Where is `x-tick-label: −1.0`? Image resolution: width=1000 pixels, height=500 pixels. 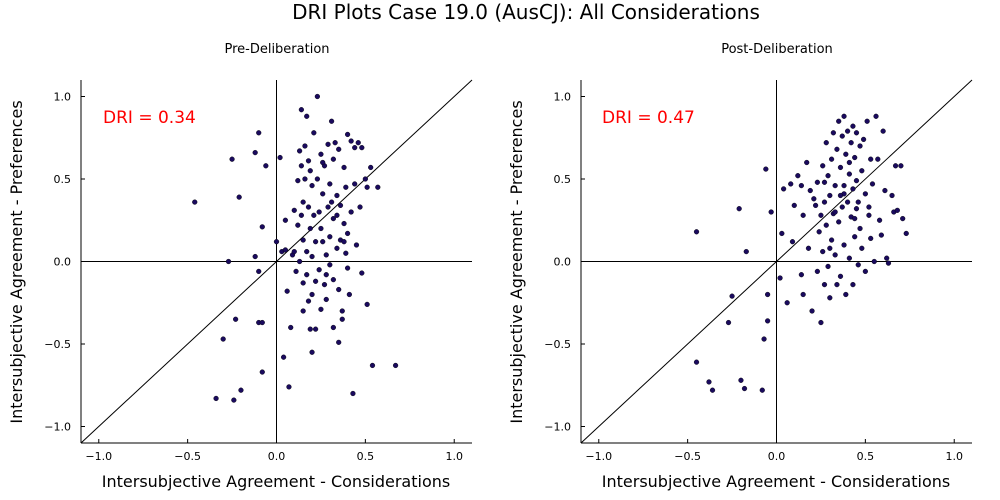
x-tick-label: −1.0 is located at coordinates (98, 456).